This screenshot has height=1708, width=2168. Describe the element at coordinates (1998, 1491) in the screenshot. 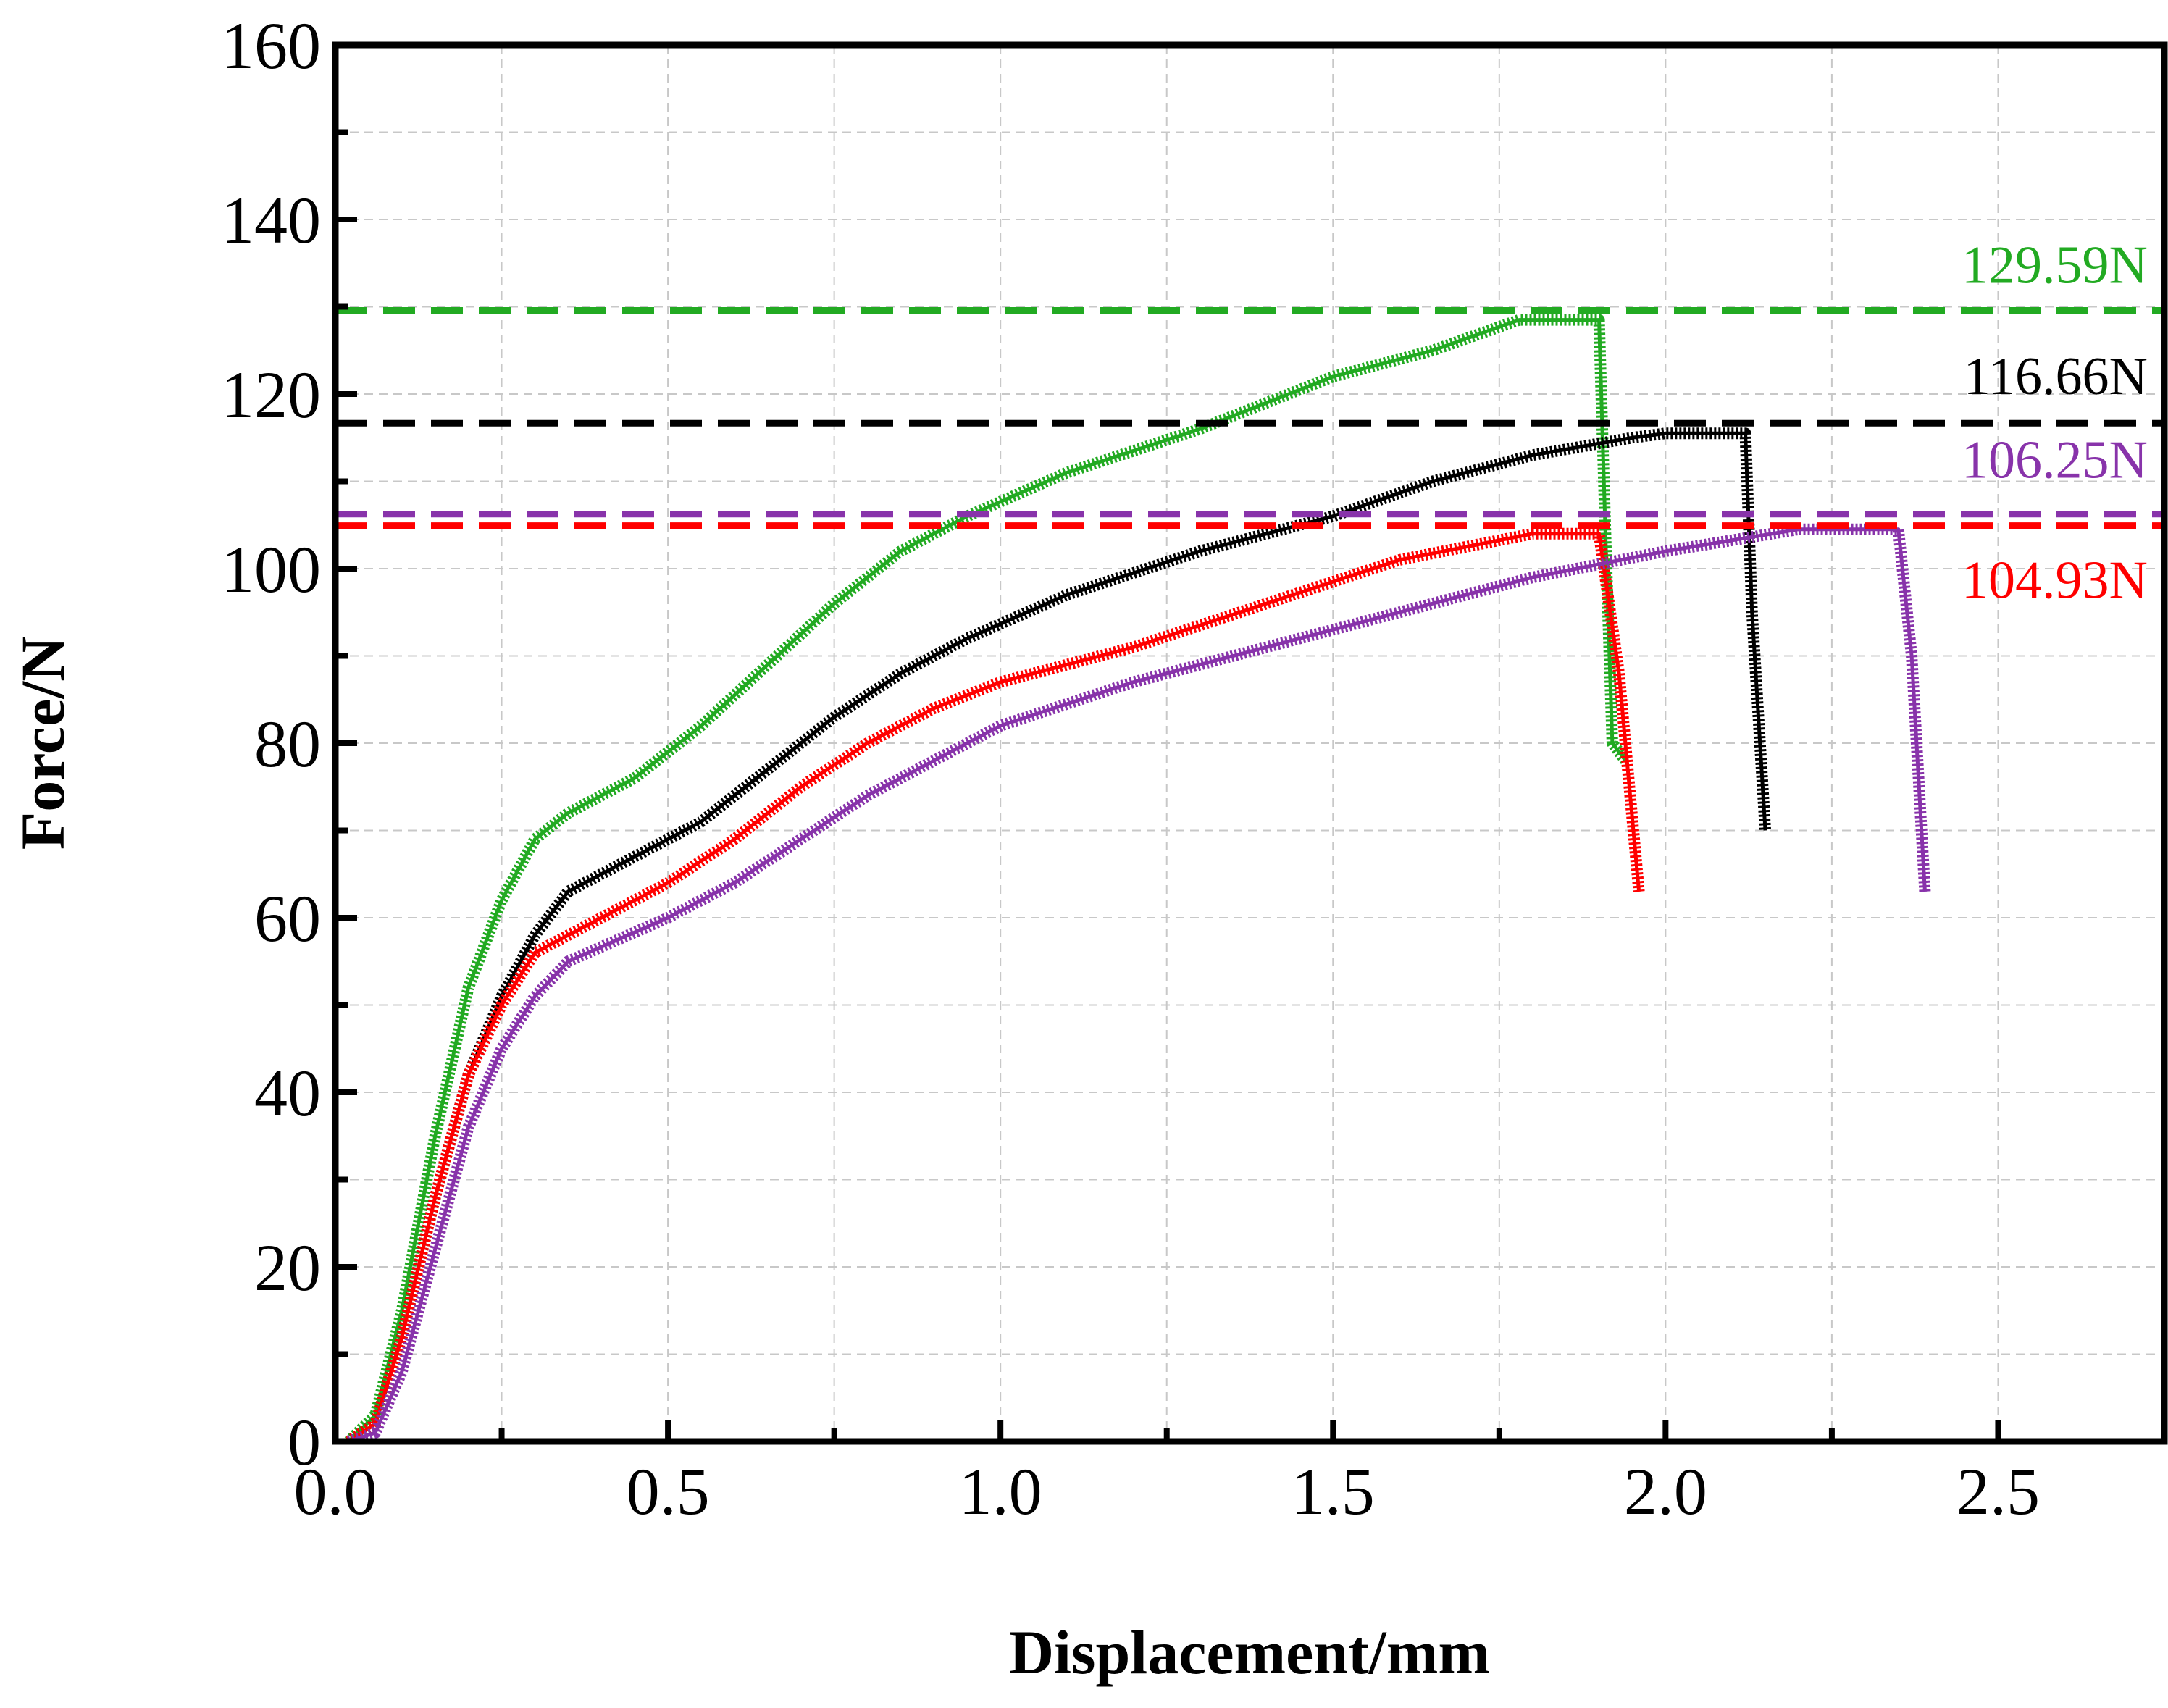

I see `x-tick-label: 2.5` at that location.